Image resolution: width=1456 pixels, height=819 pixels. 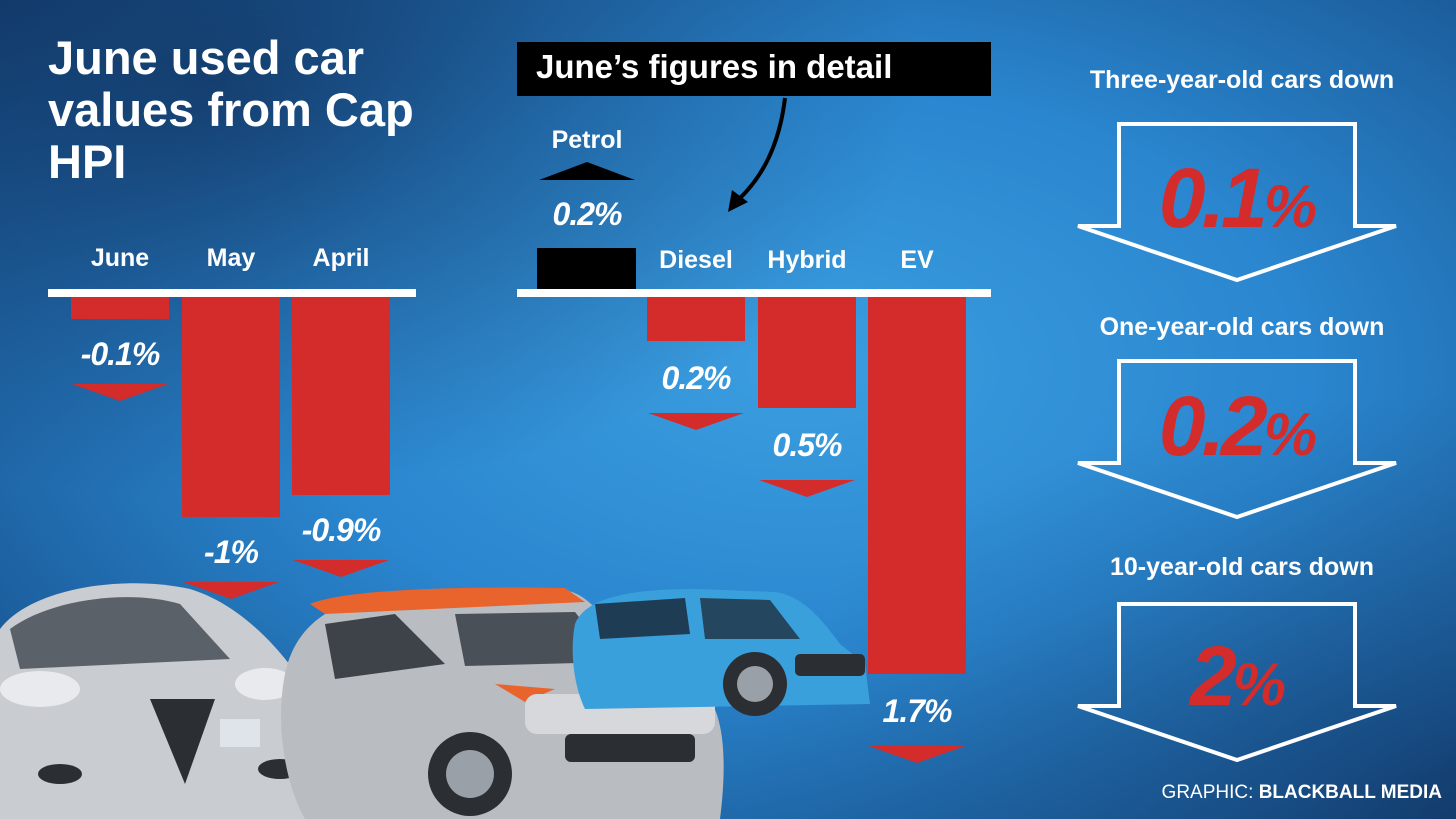 I want to click on side-value-ten-year: 2%, so click(x=1237, y=676).